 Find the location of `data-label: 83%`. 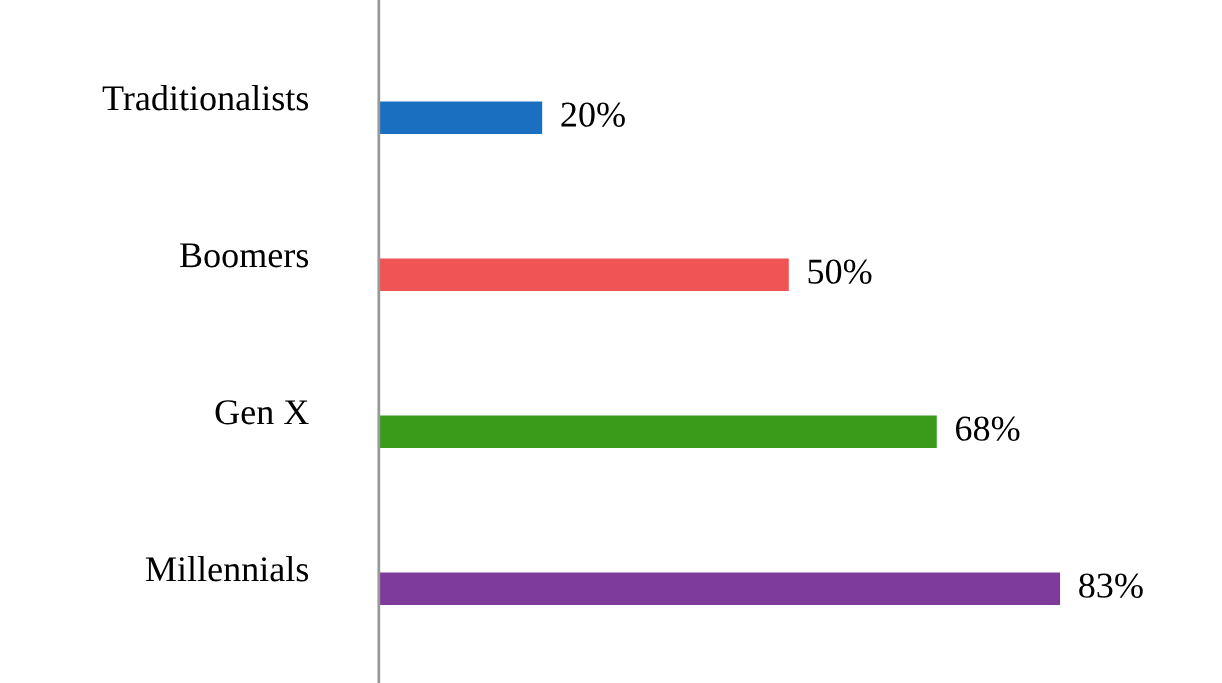

data-label: 83% is located at coordinates (1111, 585).